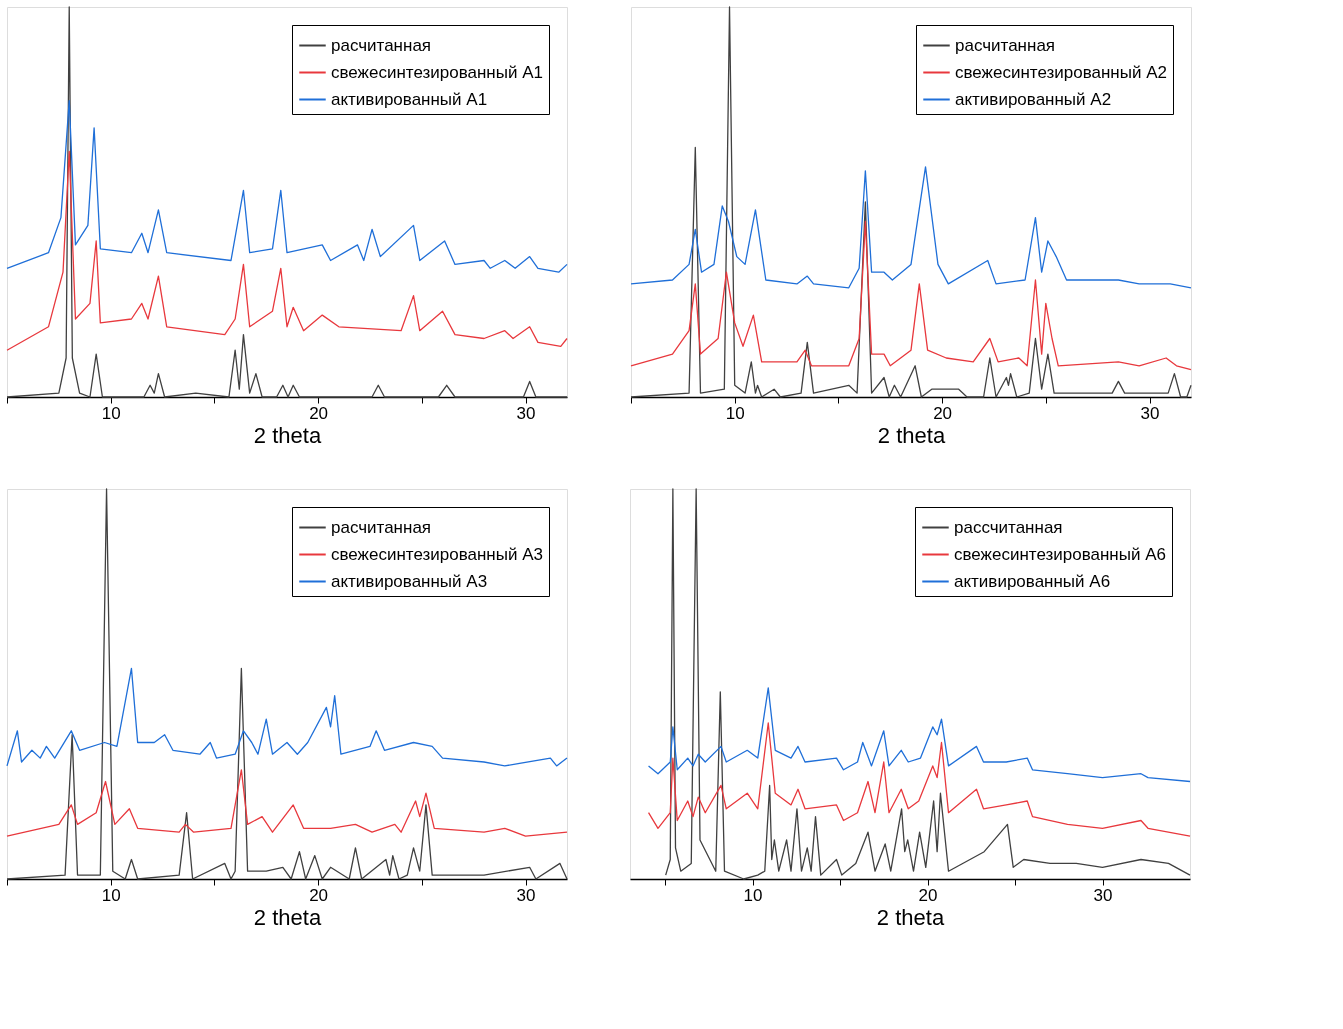  Describe the element at coordinates (1060, 554) in the screenshot. I see `legend-label: свежесинтезированный A6` at that location.